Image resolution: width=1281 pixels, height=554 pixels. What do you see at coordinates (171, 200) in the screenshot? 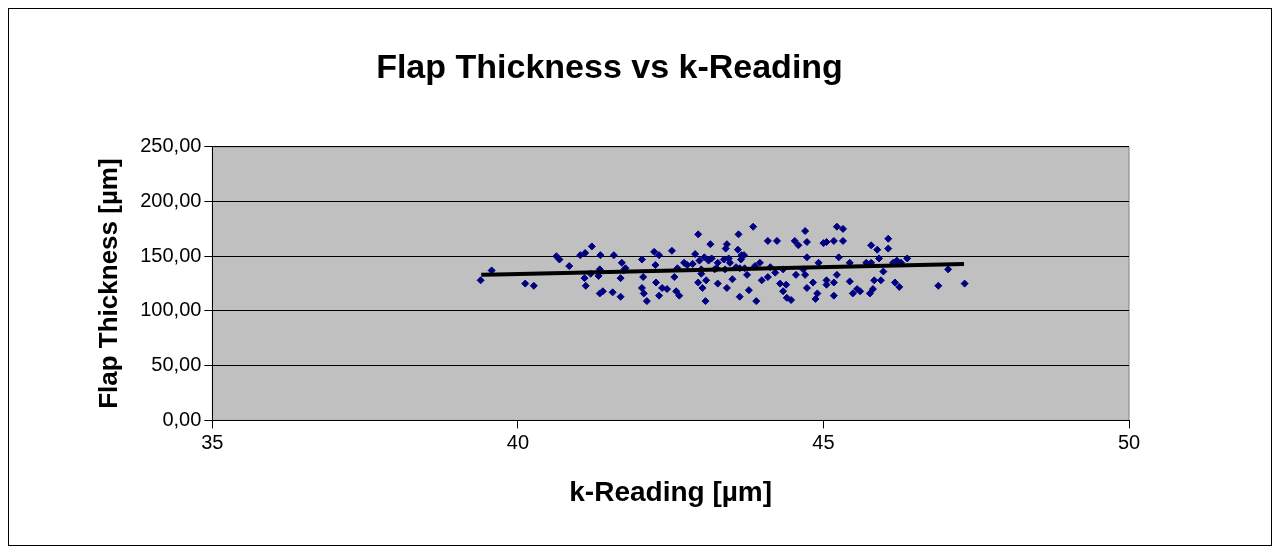
I see `y-tick-label: 200,00` at bounding box center [171, 200].